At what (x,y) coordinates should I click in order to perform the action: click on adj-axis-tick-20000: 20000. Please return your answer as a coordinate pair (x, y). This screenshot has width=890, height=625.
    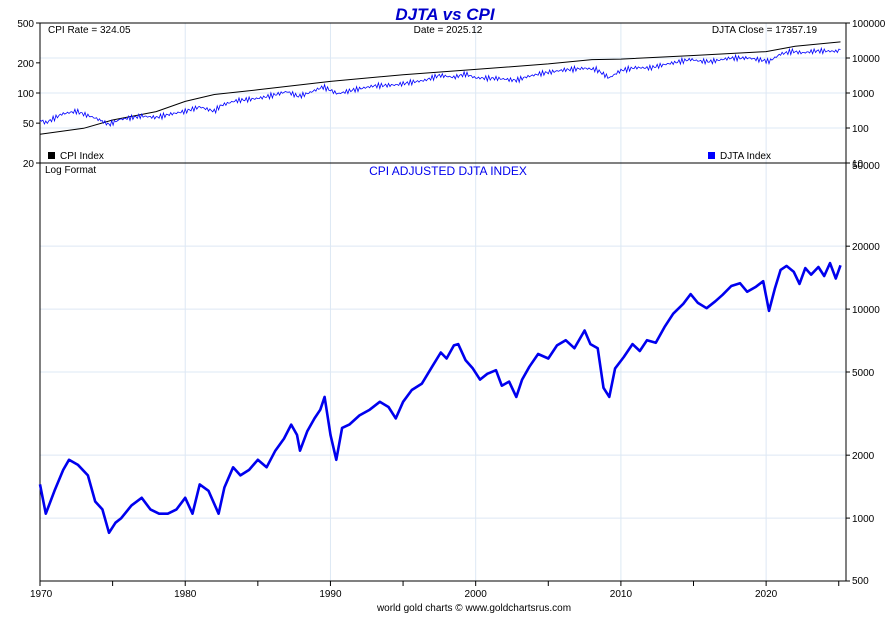
    Looking at the image, I should click on (866, 247).